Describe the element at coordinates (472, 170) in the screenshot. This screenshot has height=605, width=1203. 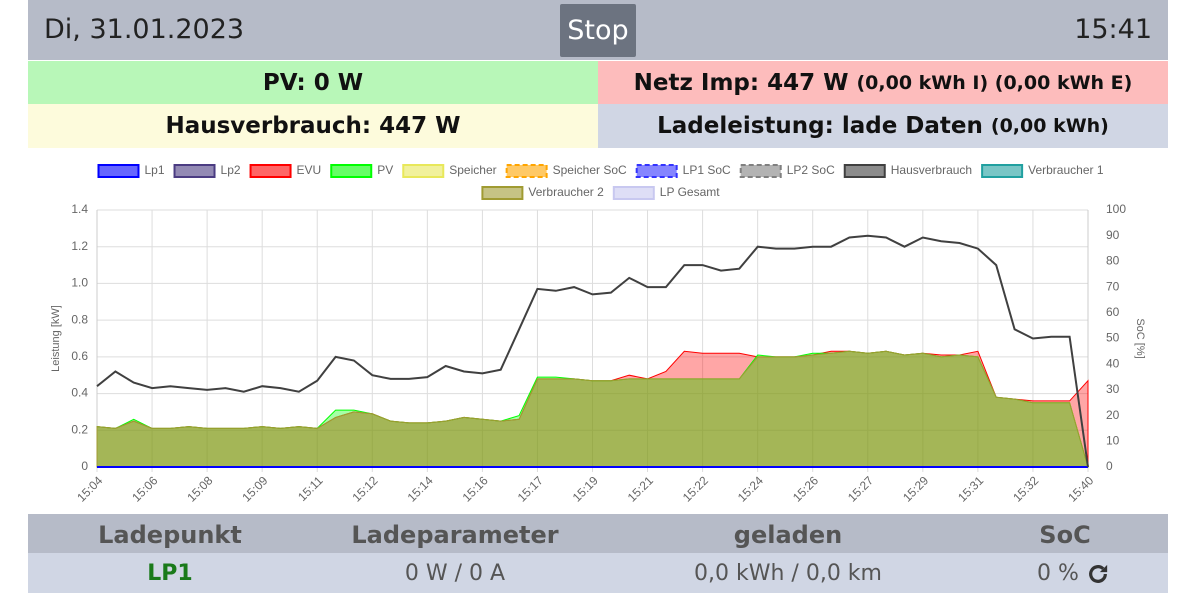
I see `legend-label: Speicher` at that location.